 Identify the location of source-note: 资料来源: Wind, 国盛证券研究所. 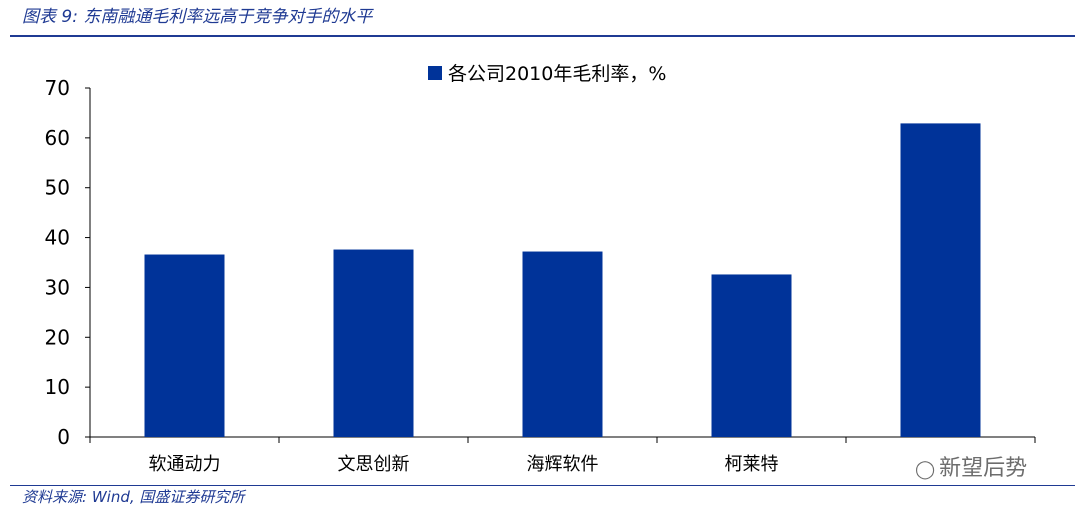
(133, 497).